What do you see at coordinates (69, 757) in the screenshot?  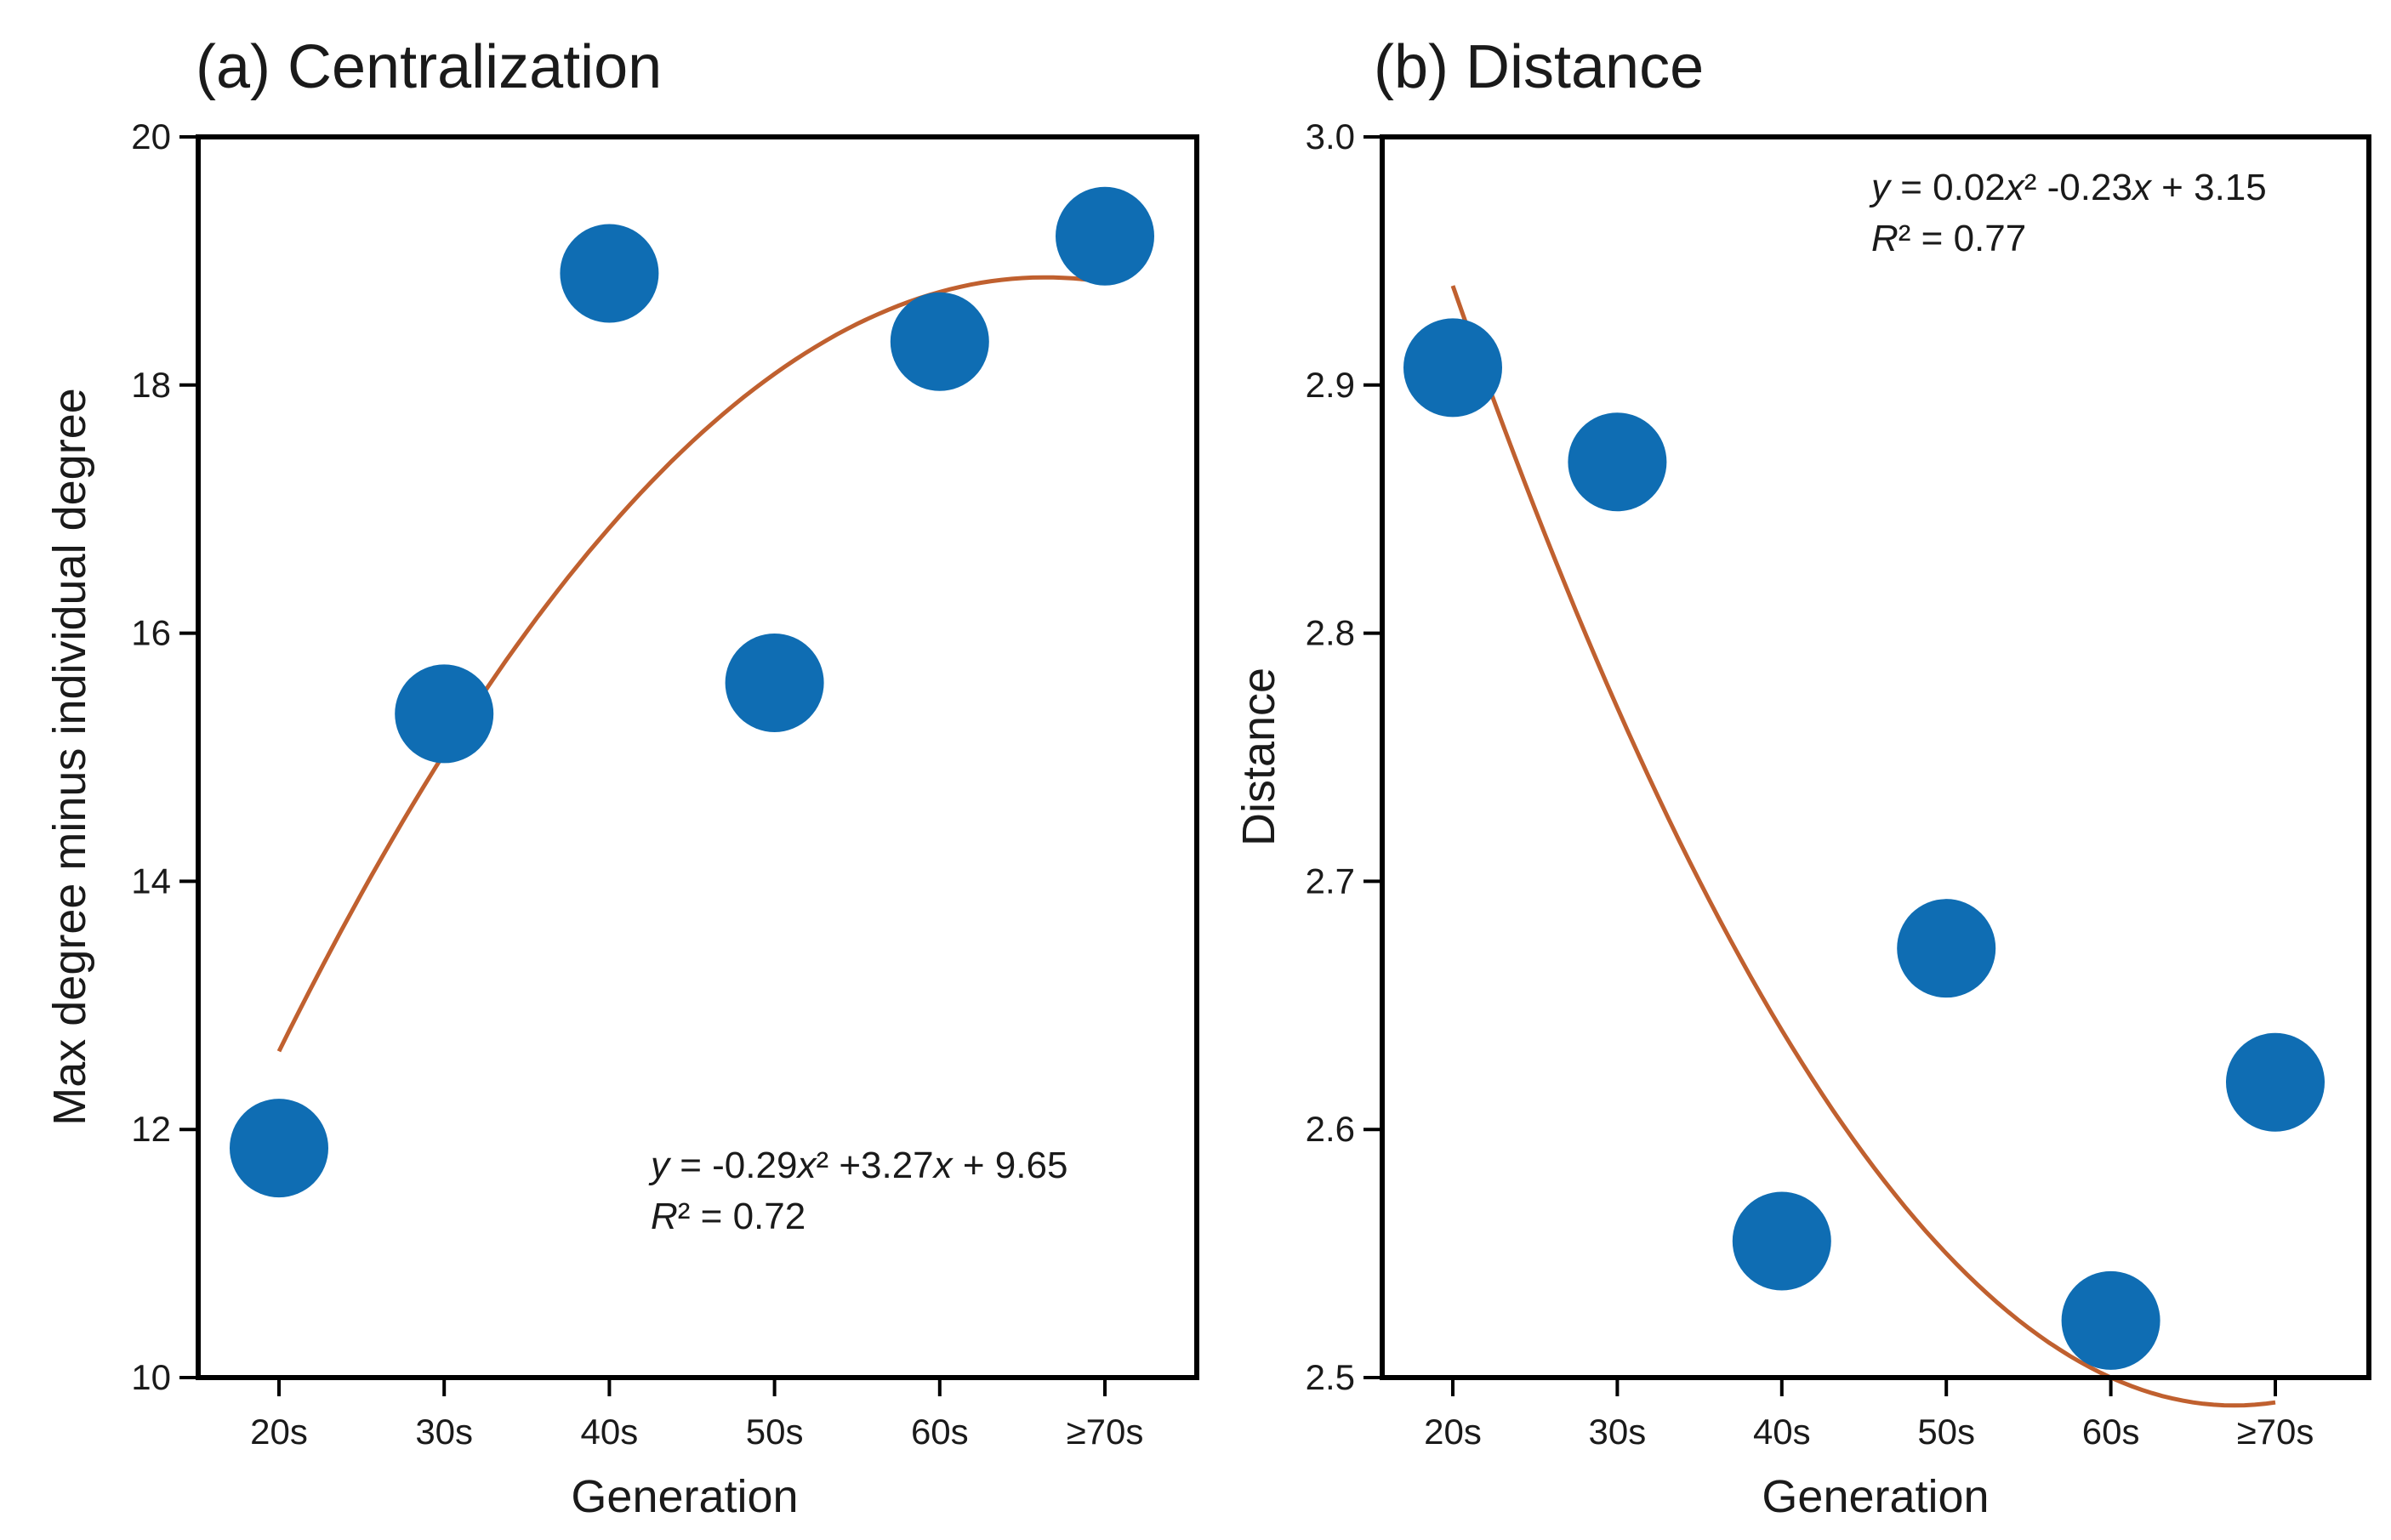 I see `panel-a-y-axis-label: Max degree minus individual degree` at bounding box center [69, 757].